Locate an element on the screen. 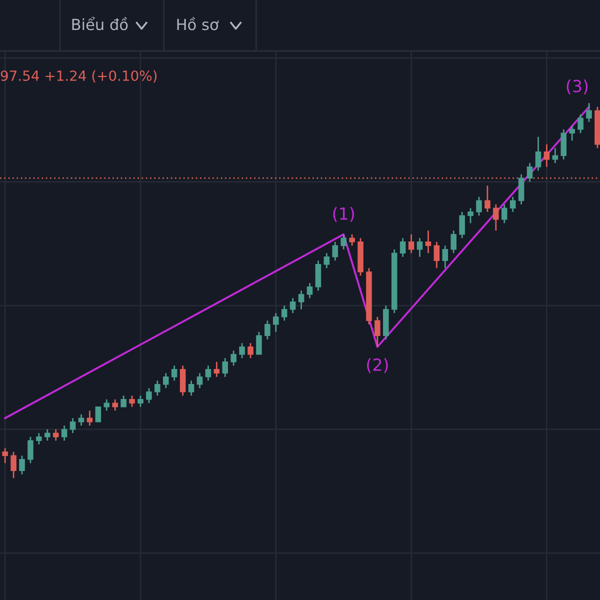 This screenshot has width=600, height=600. text: Biểu đồ is located at coordinates (100, 23).